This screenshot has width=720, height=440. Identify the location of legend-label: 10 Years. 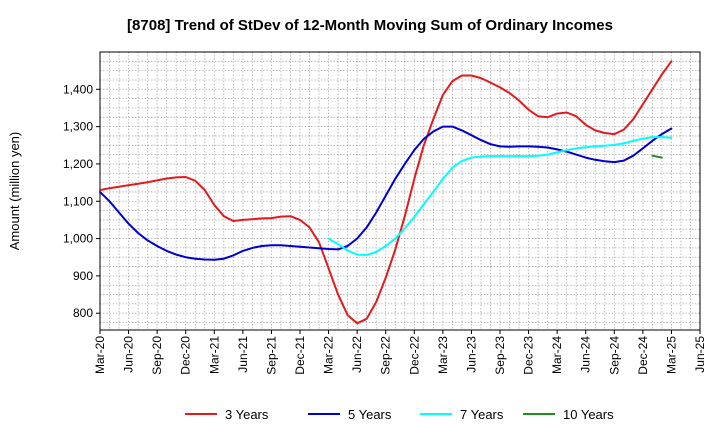
(588, 414).